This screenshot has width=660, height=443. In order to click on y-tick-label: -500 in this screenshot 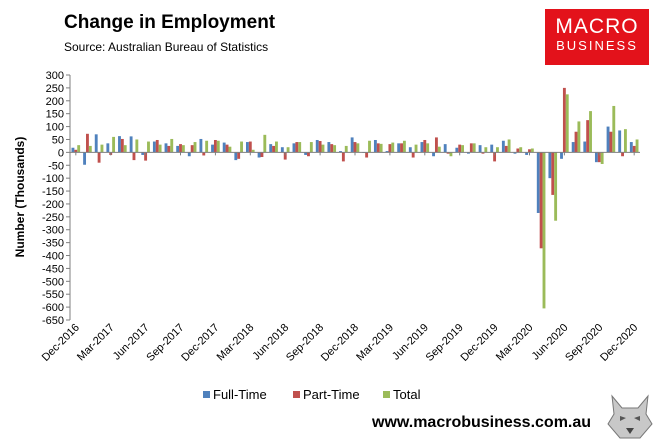, I will do `click(53, 282)`.